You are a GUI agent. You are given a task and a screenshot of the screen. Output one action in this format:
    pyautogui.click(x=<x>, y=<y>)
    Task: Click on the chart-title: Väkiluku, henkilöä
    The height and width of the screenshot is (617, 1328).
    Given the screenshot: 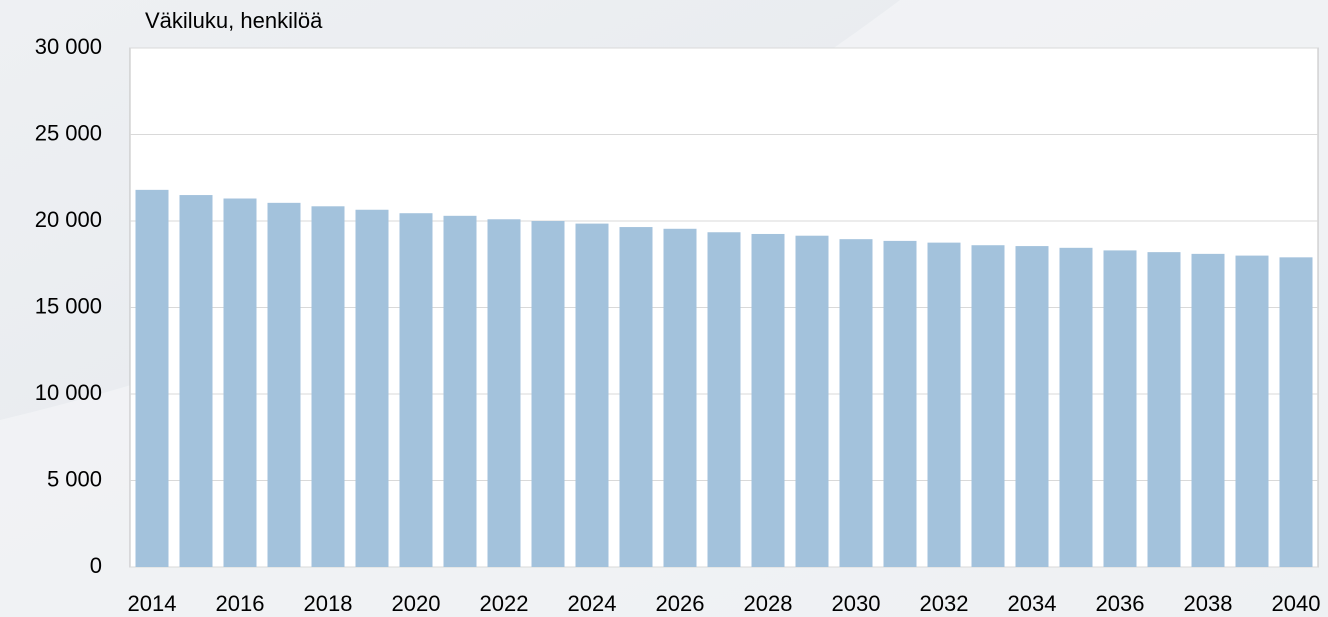 What is the action you would take?
    pyautogui.click(x=234, y=20)
    